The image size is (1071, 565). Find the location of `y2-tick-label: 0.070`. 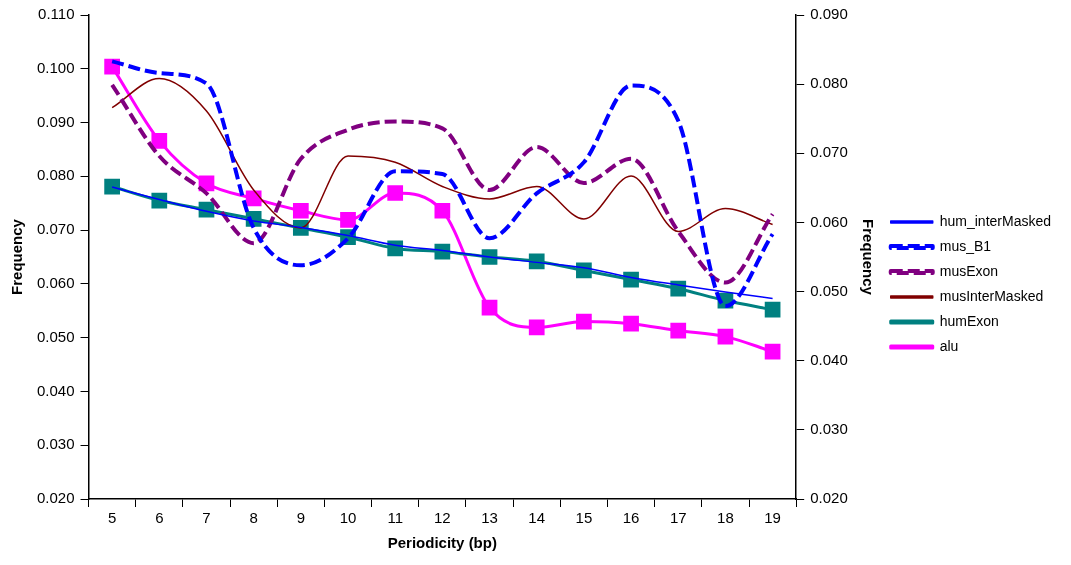

y2-tick-label: 0.070 is located at coordinates (829, 152).